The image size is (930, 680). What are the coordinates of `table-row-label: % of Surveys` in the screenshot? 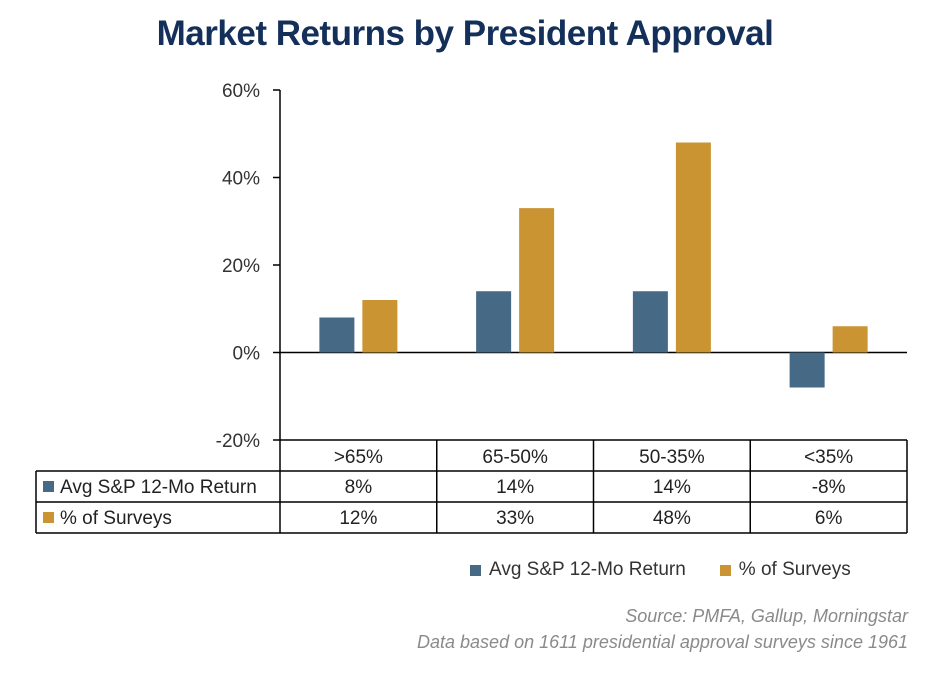 It's located at (116, 518).